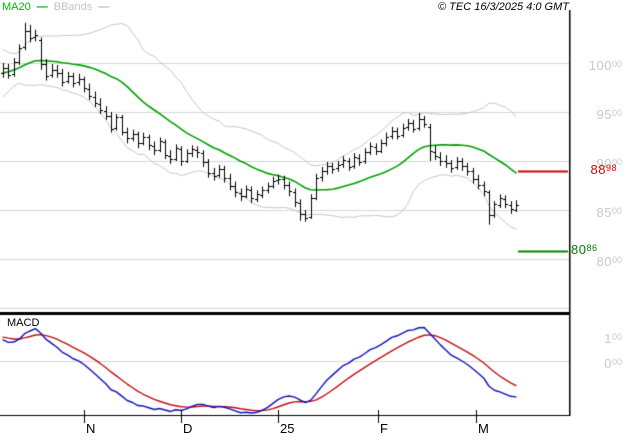 The width and height of the screenshot is (627, 440). Describe the element at coordinates (16, 7) in the screenshot. I see `ma20-legend-label: MA20` at that location.